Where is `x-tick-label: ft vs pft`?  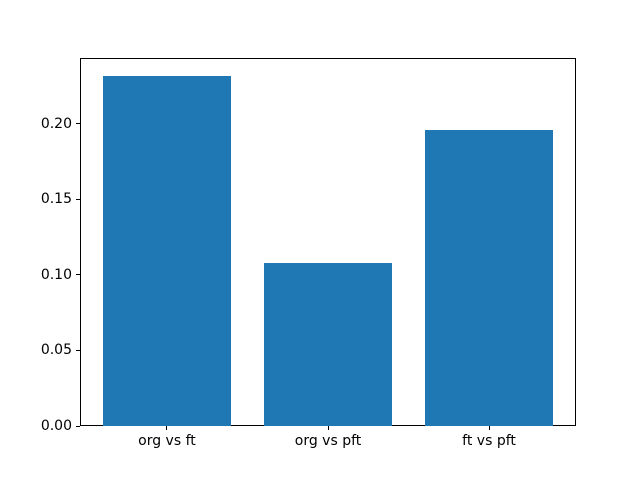
x-tick-label: ft vs pft is located at coordinates (489, 441).